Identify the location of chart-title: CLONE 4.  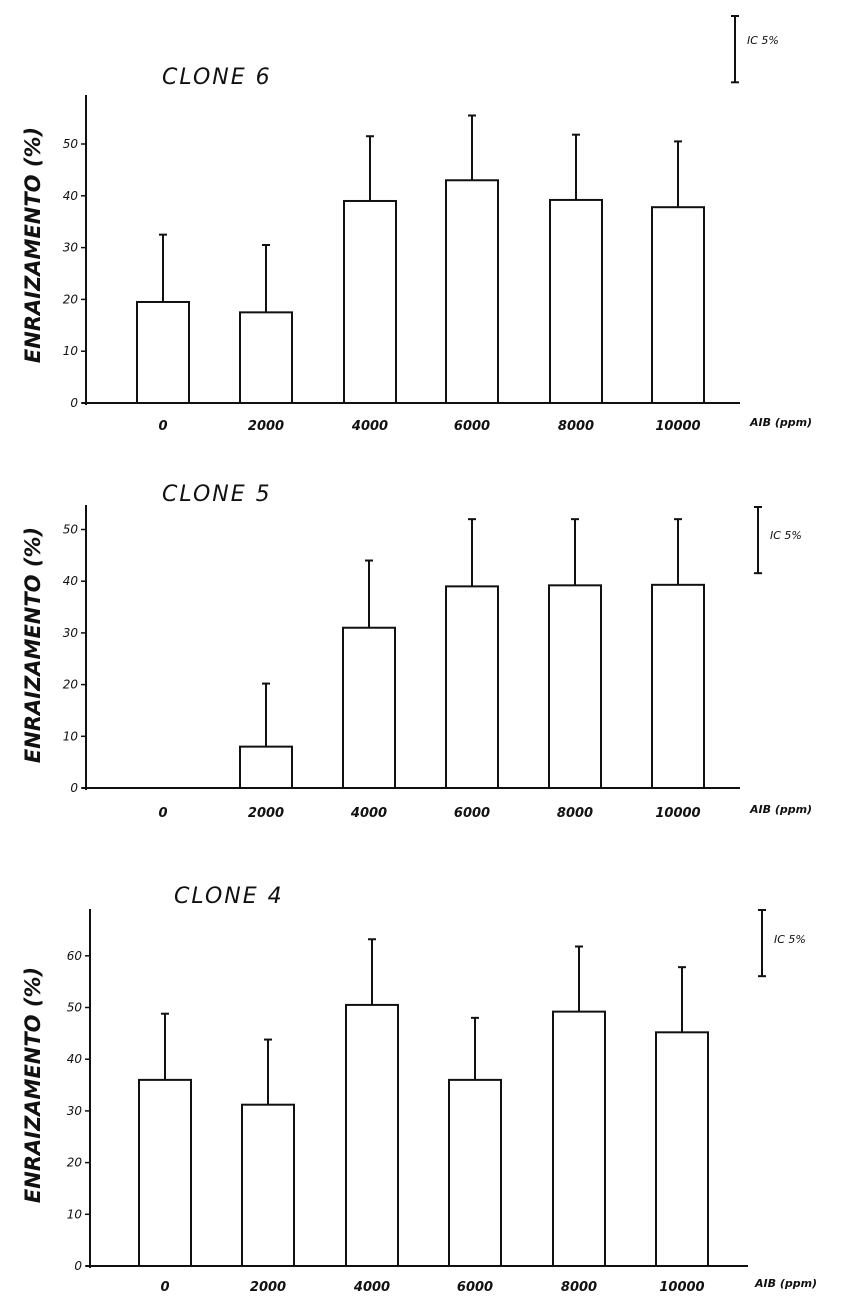
(229, 896).